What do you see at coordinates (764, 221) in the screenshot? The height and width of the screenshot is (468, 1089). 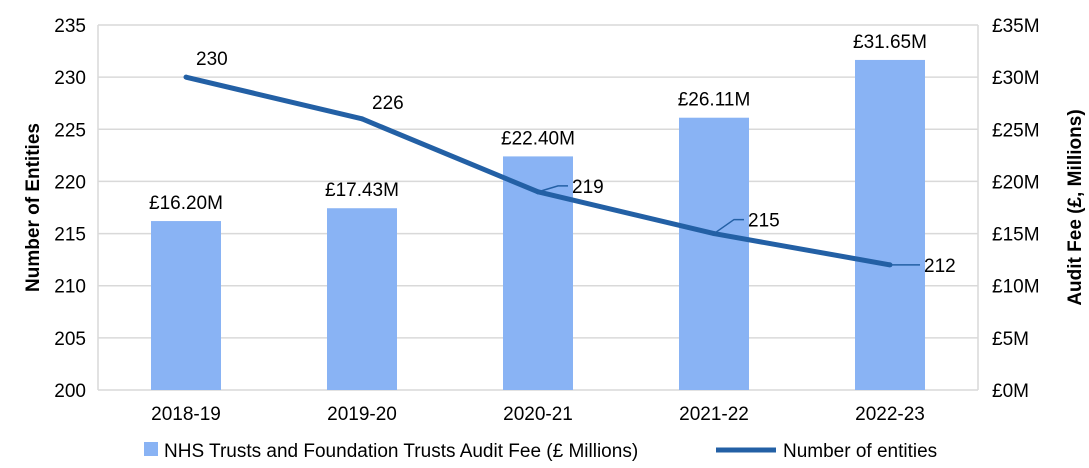 I see `line-data-label: 215` at bounding box center [764, 221].